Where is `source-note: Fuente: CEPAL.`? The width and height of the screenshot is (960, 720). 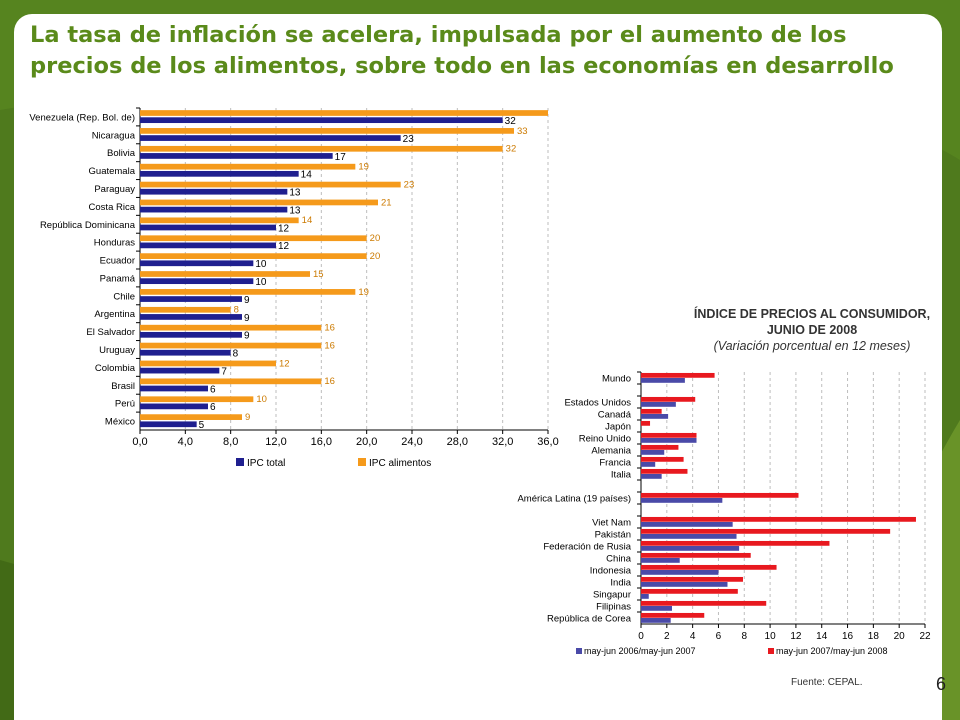
source-note: Fuente: CEPAL. is located at coordinates (827, 682).